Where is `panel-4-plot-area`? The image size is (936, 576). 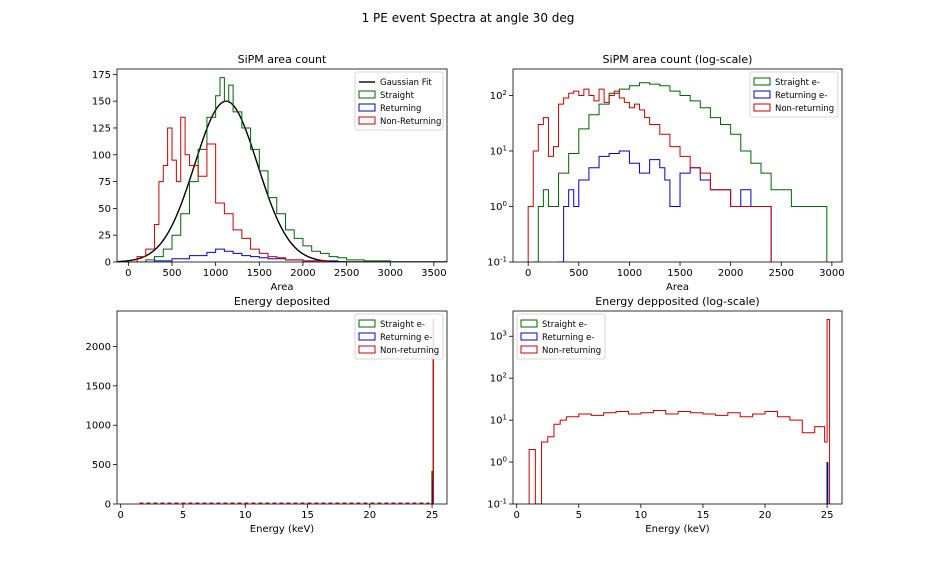 panel-4-plot-area is located at coordinates (679, 411).